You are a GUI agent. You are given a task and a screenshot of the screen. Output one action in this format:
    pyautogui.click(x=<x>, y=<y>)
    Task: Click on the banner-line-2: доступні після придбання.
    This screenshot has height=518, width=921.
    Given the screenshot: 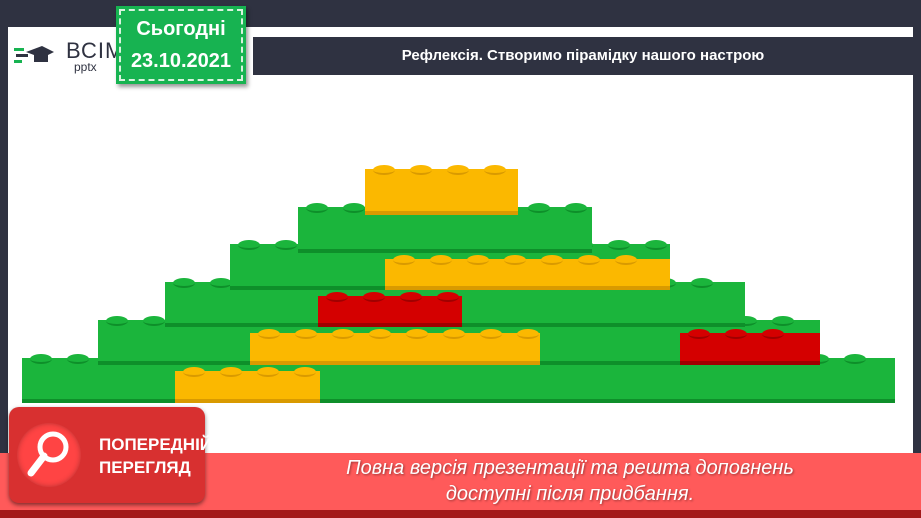 What is the action you would take?
    pyautogui.click(x=570, y=494)
    